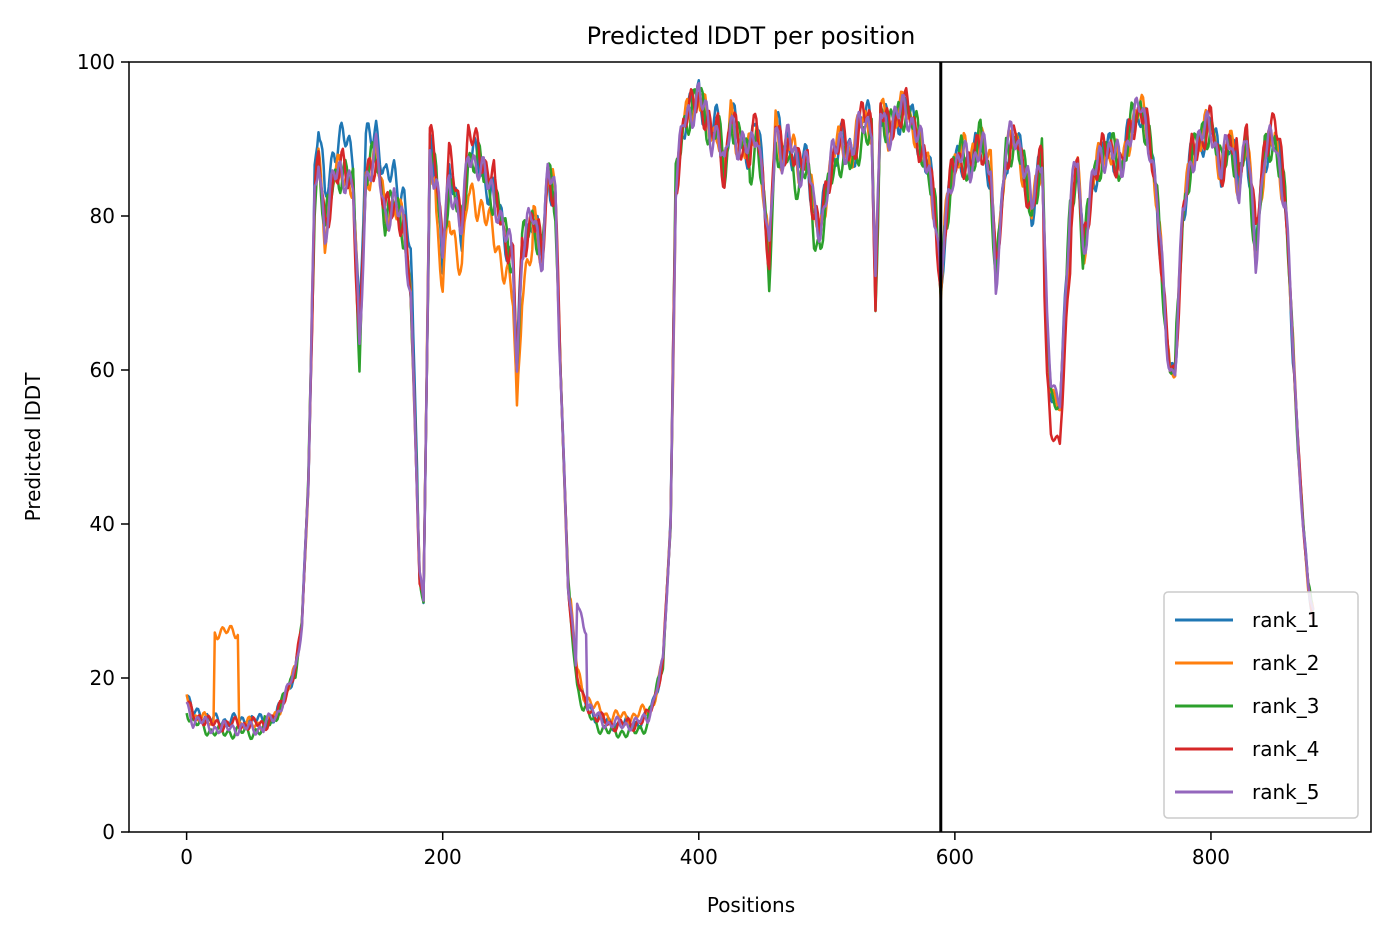  I want to click on x-tick-label: 200, so click(443, 857).